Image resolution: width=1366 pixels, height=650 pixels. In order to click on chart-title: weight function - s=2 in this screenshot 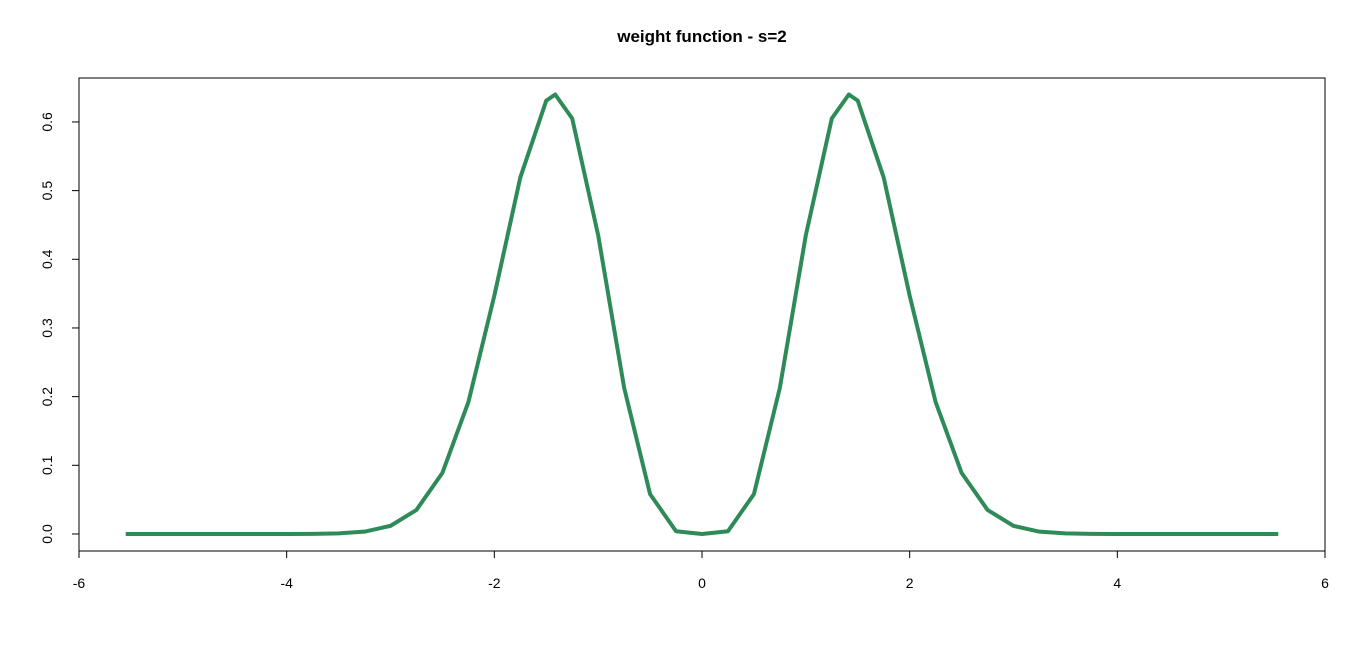, I will do `click(701, 36)`.